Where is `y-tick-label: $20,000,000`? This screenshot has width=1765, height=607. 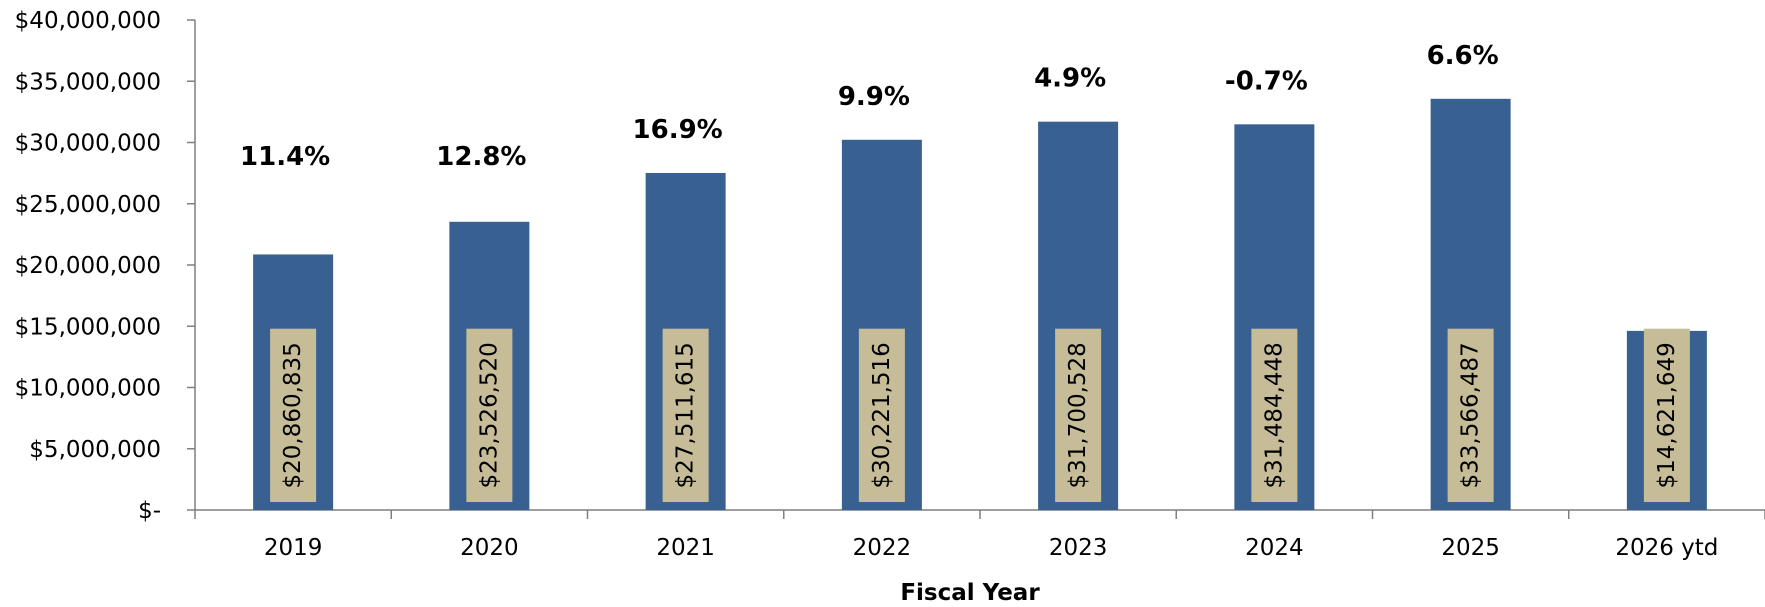 y-tick-label: $20,000,000 is located at coordinates (88, 266).